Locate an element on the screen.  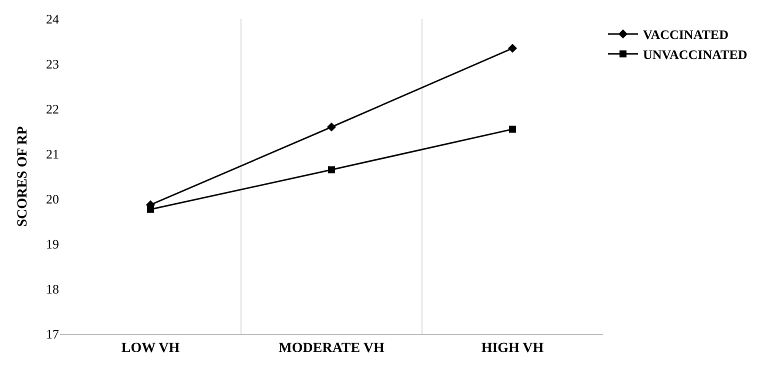
y-tick-label: 23 is located at coordinates (52, 64).